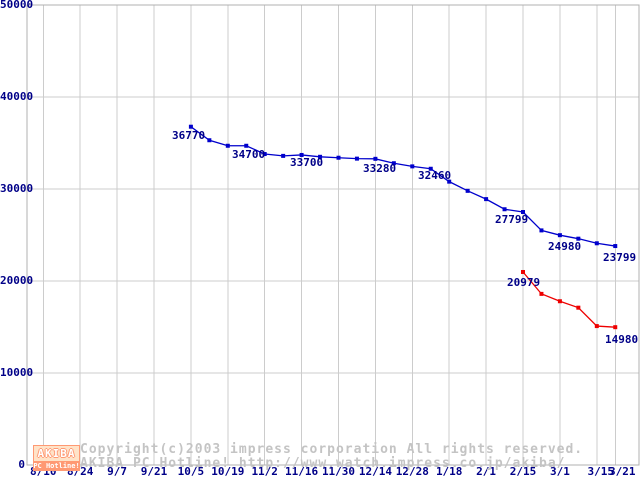  I want to click on x-tick-label: 11/2, so click(264, 471).